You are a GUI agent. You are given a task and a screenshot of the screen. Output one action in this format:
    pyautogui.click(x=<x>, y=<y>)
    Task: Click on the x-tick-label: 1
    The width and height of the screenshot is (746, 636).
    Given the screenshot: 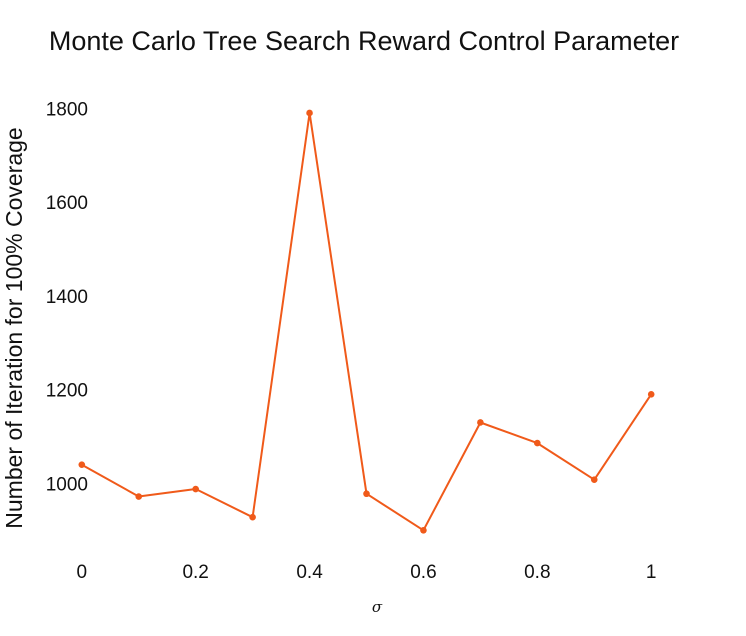 What is the action you would take?
    pyautogui.click(x=651, y=572)
    